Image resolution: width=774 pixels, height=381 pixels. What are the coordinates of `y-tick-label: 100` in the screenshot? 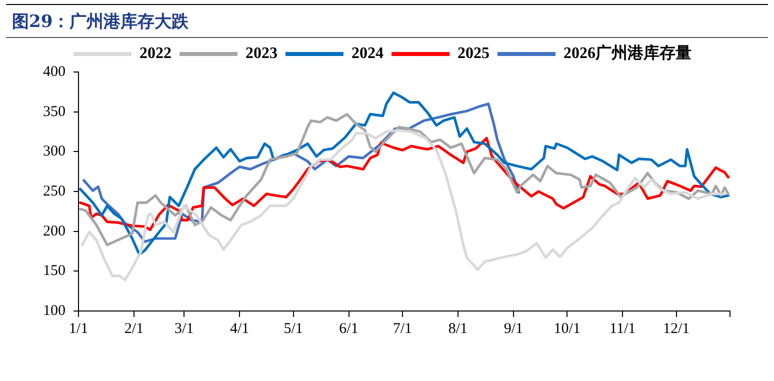 It's located at (54, 310).